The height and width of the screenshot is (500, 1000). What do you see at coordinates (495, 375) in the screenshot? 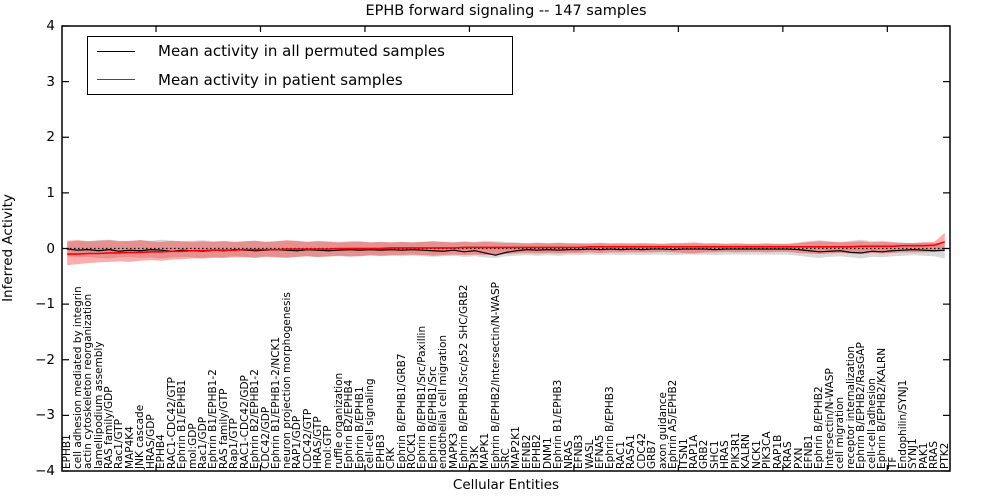
I see `x-tick-label: Ephrin B/EPHB2/Intersectin/N-WASP` at bounding box center [495, 375].